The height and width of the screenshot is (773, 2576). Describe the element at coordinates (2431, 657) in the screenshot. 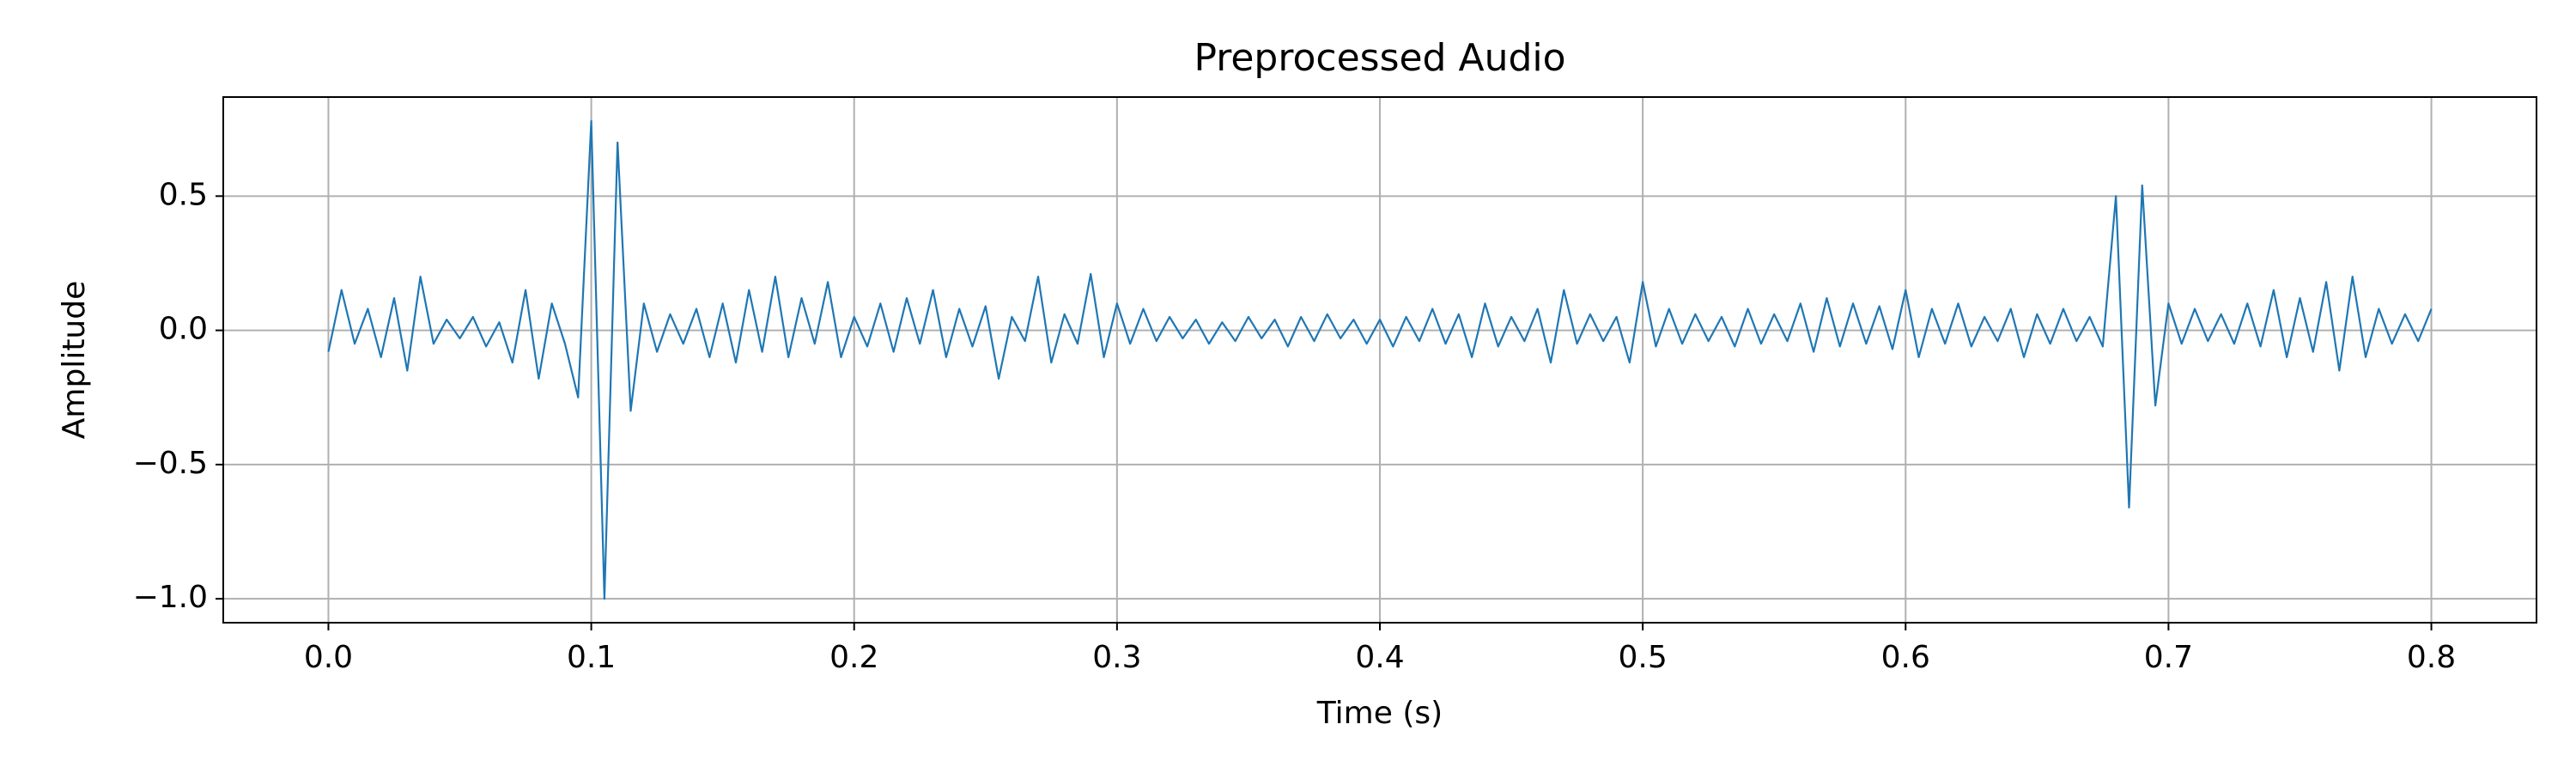

I see `x-tick-label: 0.8` at that location.